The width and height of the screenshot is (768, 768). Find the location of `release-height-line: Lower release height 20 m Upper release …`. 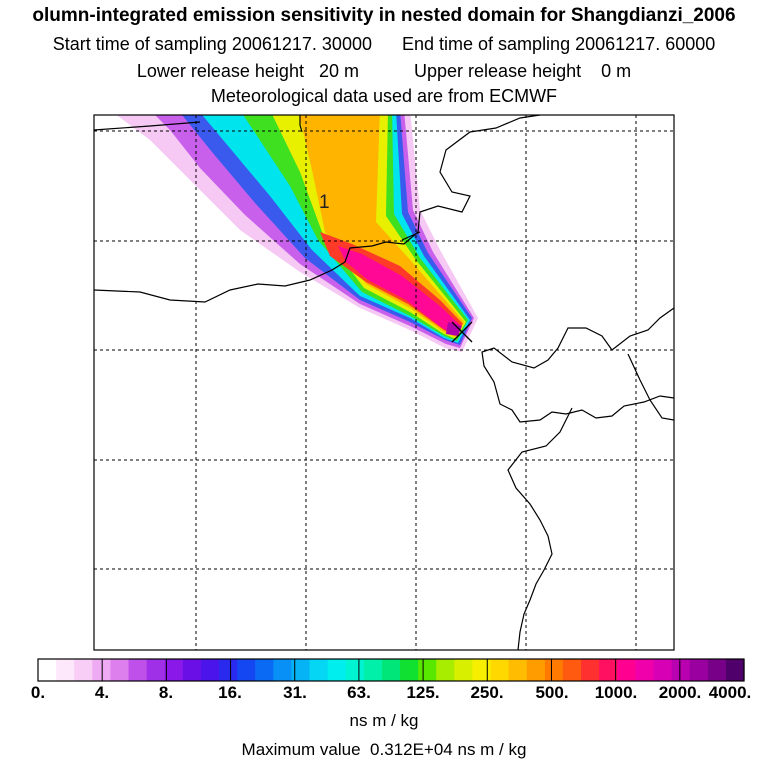

release-height-line: Lower release height 20 m Upper release … is located at coordinates (384, 71).